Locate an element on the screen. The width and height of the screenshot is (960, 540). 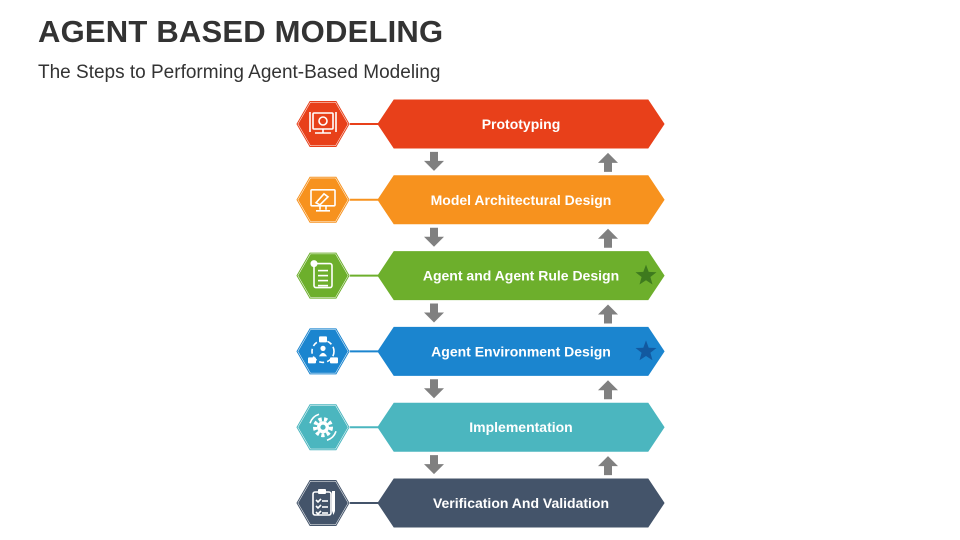
document-icon is located at coordinates (321, 274).